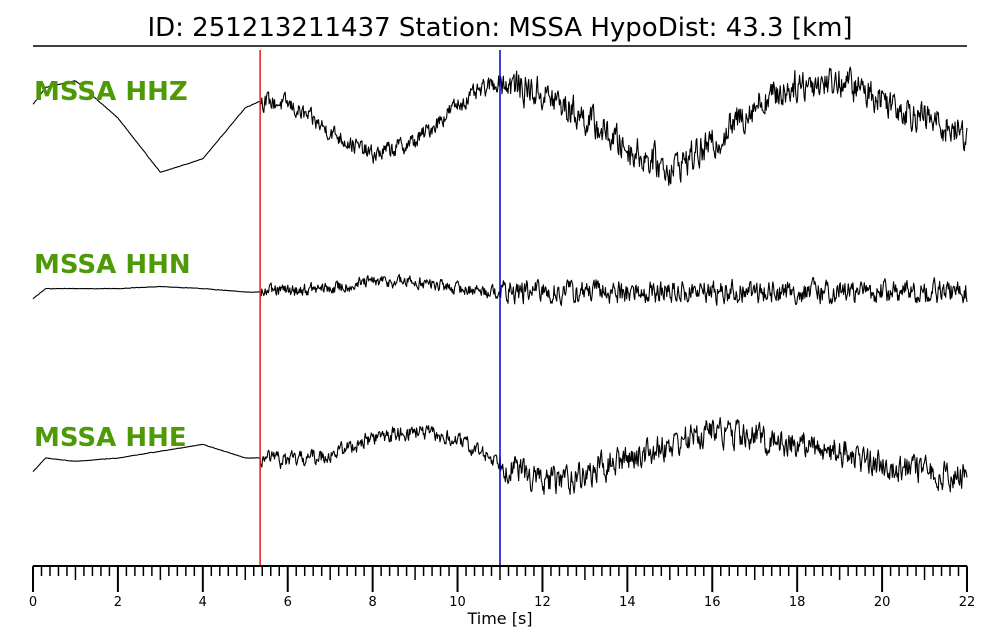 This screenshot has height=640, width=1000. Describe the element at coordinates (499, 618) in the screenshot. I see `x-axis-label: Time [s]` at that location.